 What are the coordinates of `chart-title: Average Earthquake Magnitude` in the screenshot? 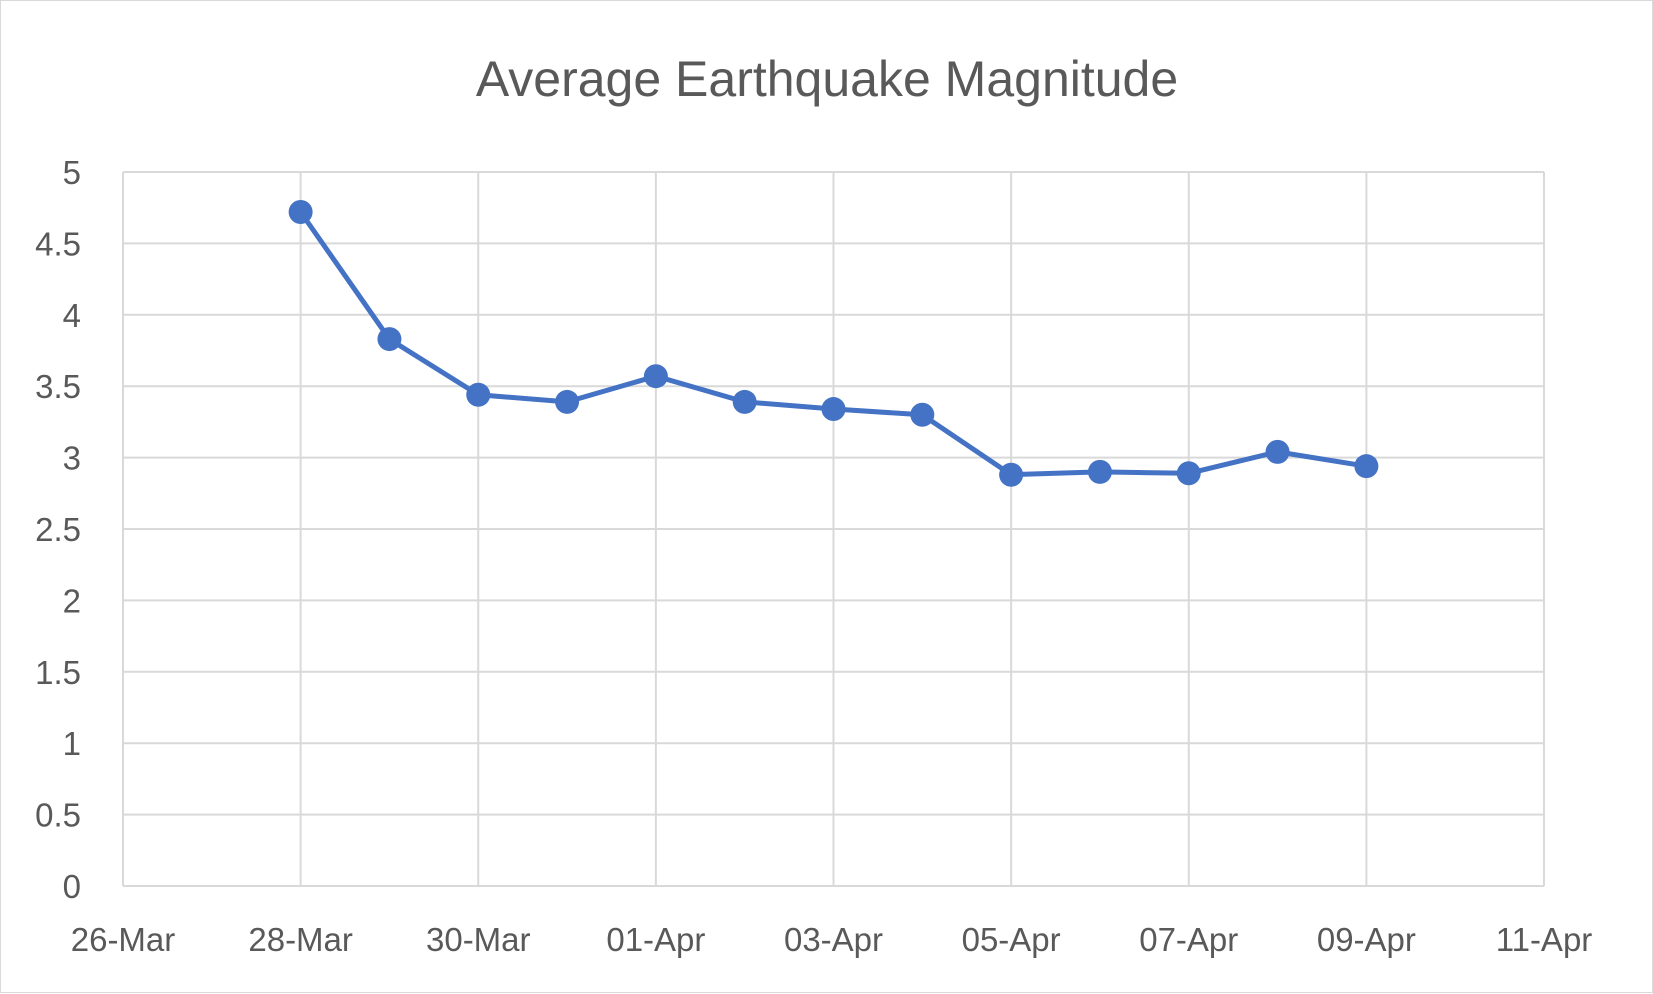 It's located at (827, 79).